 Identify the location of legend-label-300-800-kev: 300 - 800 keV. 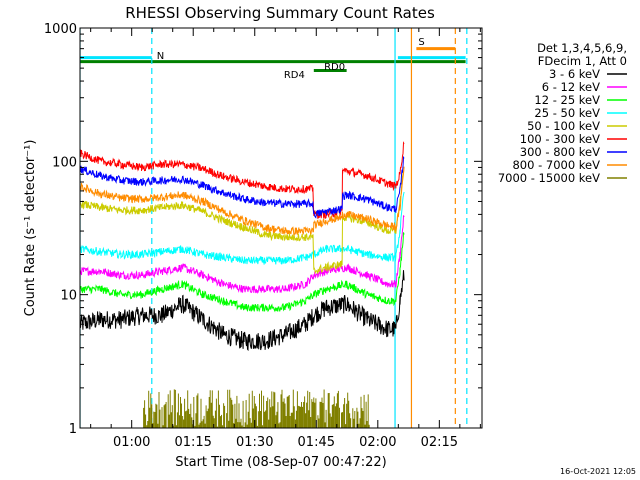
(560, 152).